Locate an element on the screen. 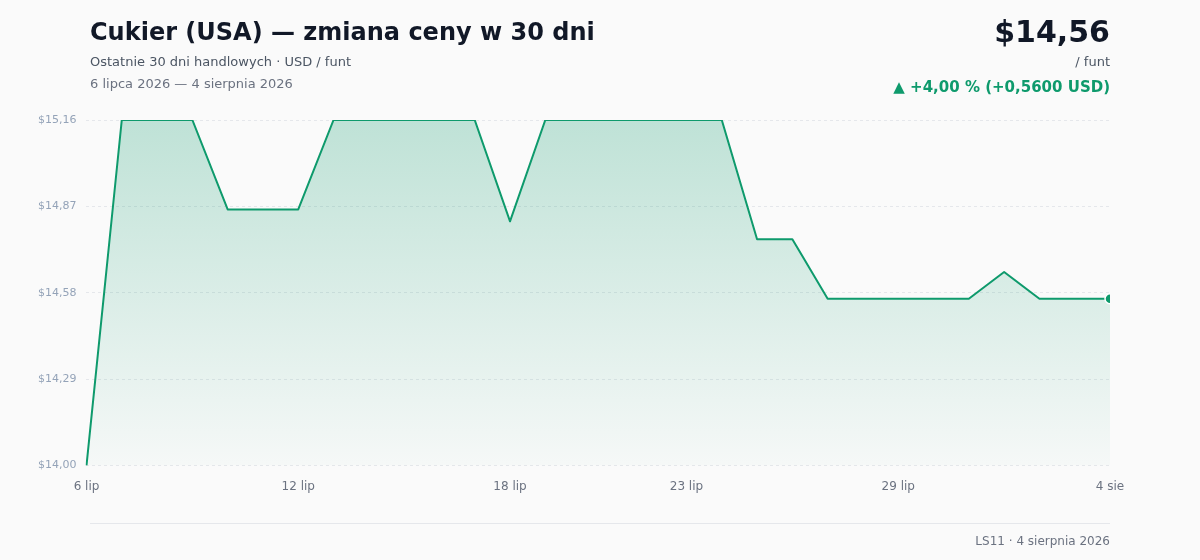 The height and width of the screenshot is (560, 1200). text: 6 lipca 2026 — 4 sierpnia 2026 is located at coordinates (191, 83).